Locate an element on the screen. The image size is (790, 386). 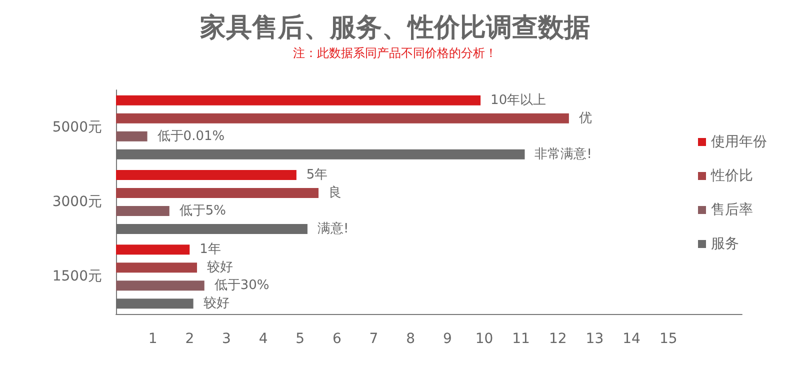
x-tick-label: 9 is located at coordinates (447, 339).